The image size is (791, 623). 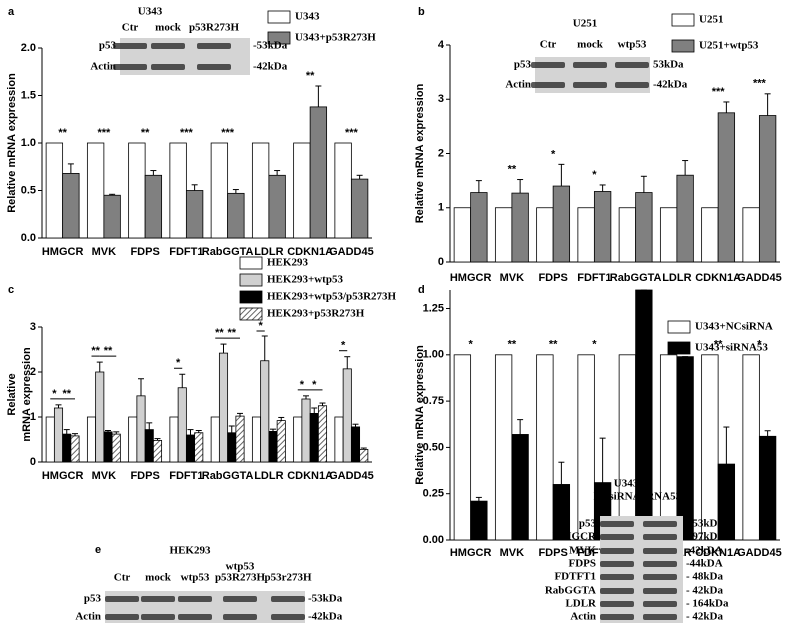 What do you see at coordinates (33, 417) in the screenshot?
I see `y-tick-label: 1` at bounding box center [33, 417].